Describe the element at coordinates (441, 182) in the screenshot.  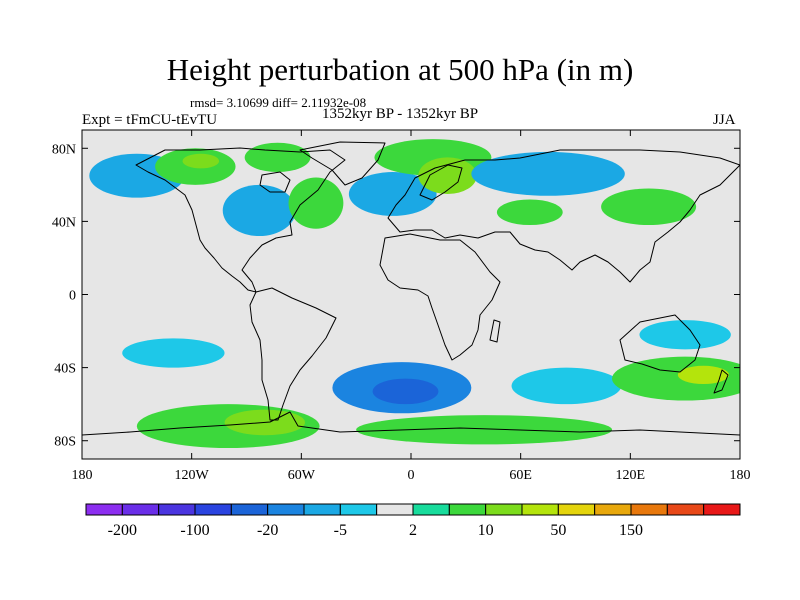
I see `coastline-scandinavia` at that location.